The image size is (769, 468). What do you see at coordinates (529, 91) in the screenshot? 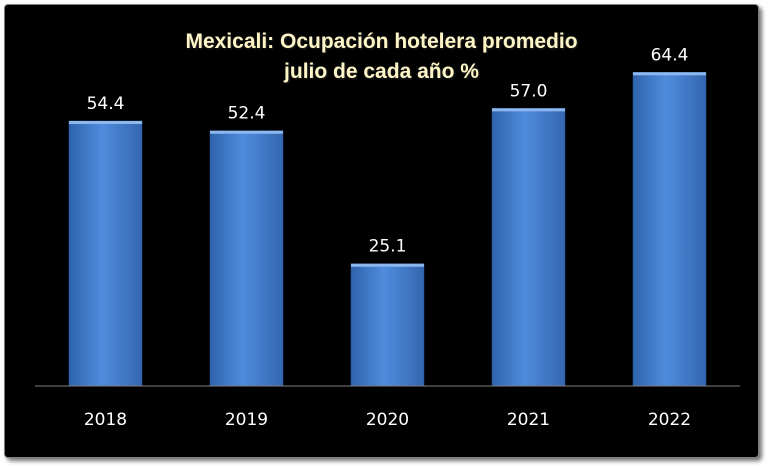
I see `data-label-2021: 57.0` at bounding box center [529, 91].